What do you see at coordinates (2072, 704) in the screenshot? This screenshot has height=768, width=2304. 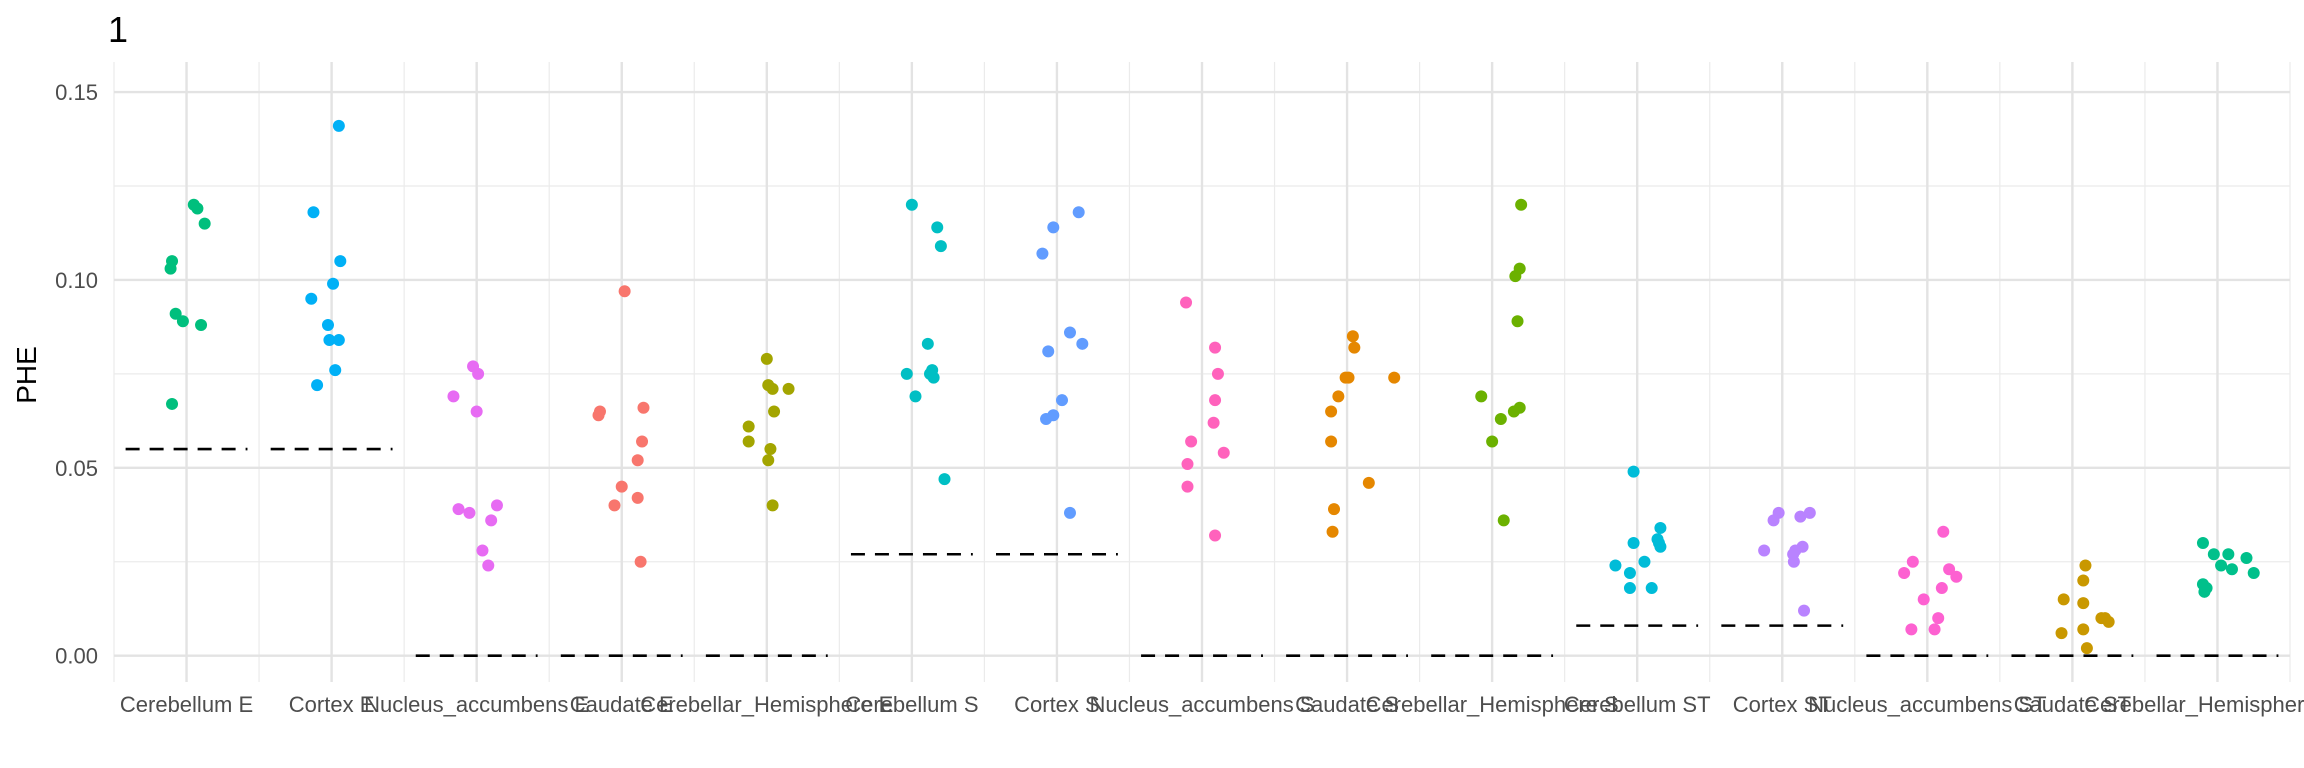 I see `x-tick-label: Caudate ST` at bounding box center [2072, 704].